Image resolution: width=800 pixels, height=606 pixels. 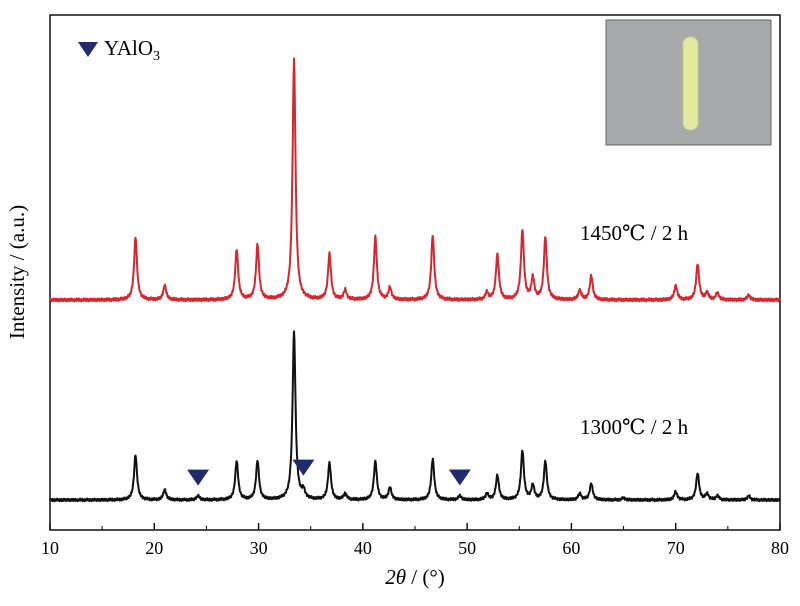 I want to click on y-axis-title: Intensity / (a.u.), so click(x=17, y=272).